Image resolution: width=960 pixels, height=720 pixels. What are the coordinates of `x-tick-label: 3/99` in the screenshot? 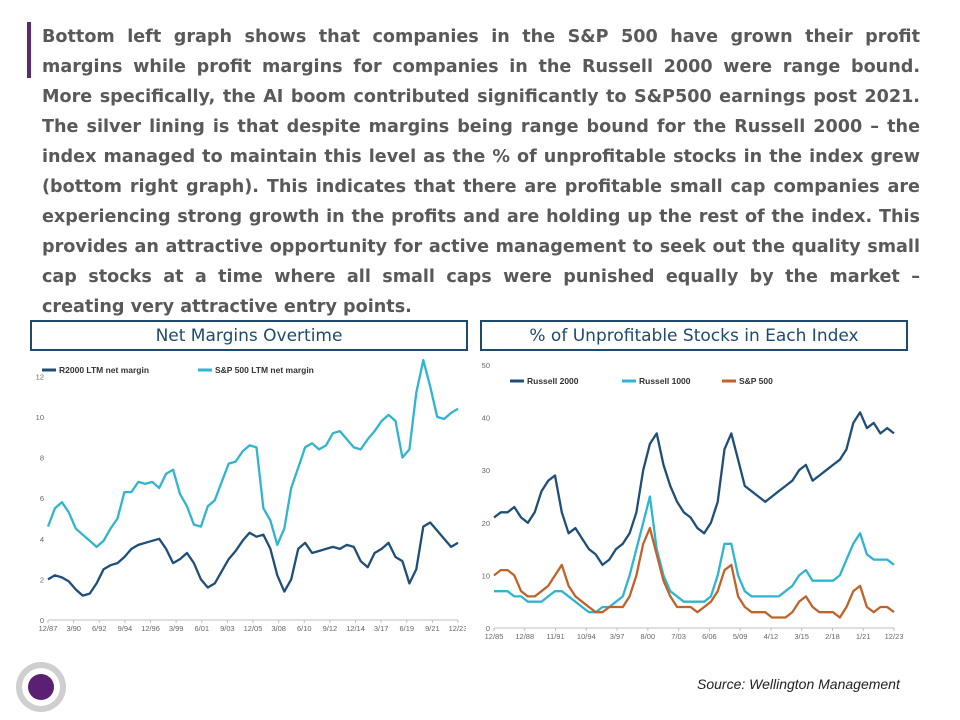 It's located at (176, 628).